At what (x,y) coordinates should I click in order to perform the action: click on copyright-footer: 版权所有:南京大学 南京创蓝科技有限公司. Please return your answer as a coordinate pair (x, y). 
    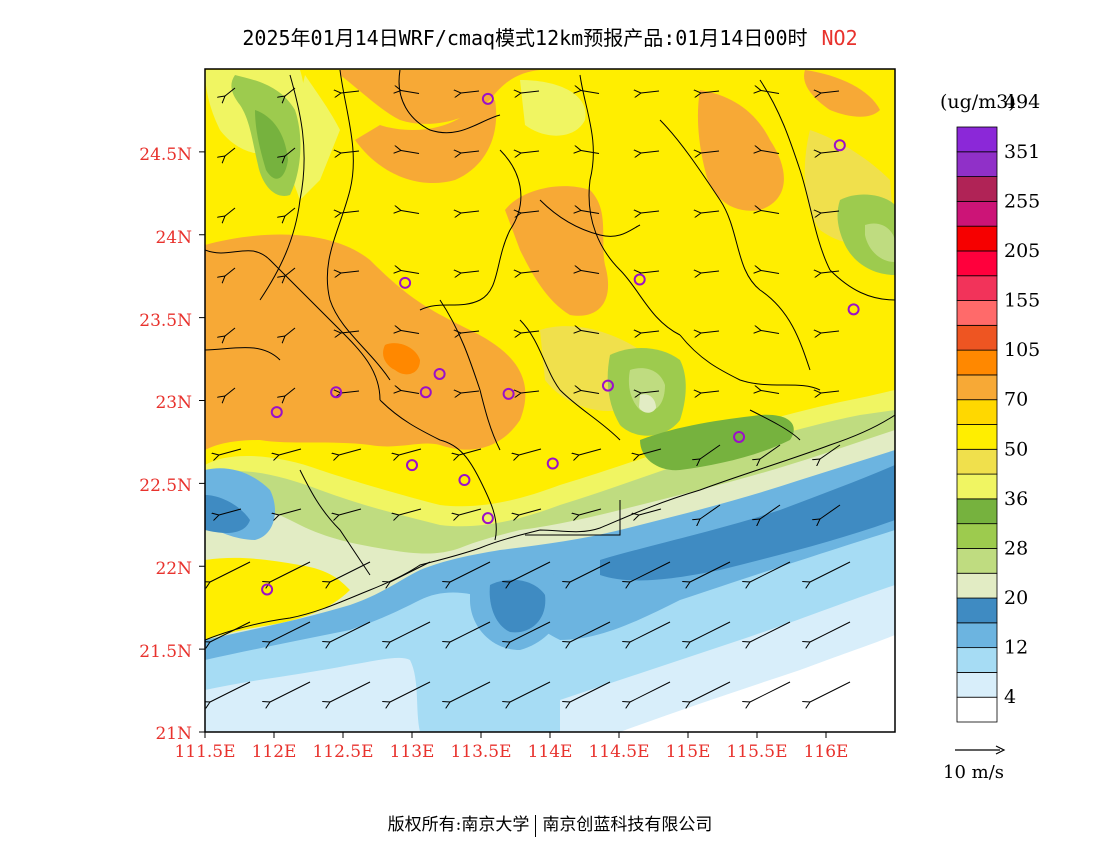
    Looking at the image, I should click on (550, 823).